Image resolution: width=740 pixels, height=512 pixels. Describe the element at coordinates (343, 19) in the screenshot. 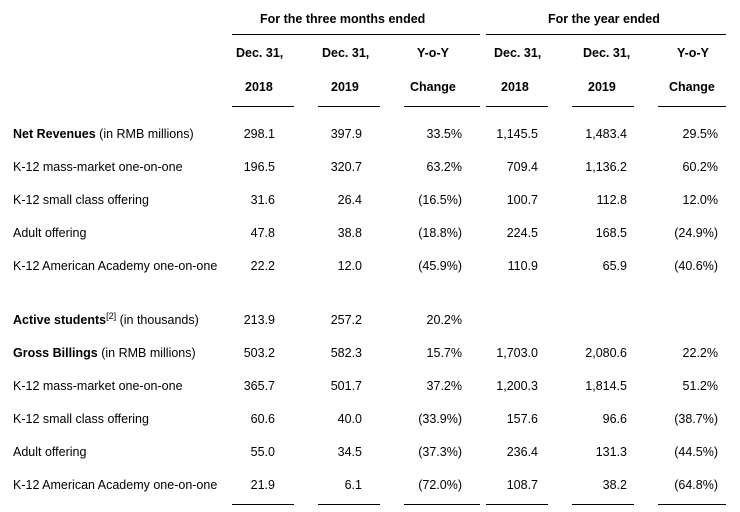

I see `group-header-three-months: For the three months ended` at that location.